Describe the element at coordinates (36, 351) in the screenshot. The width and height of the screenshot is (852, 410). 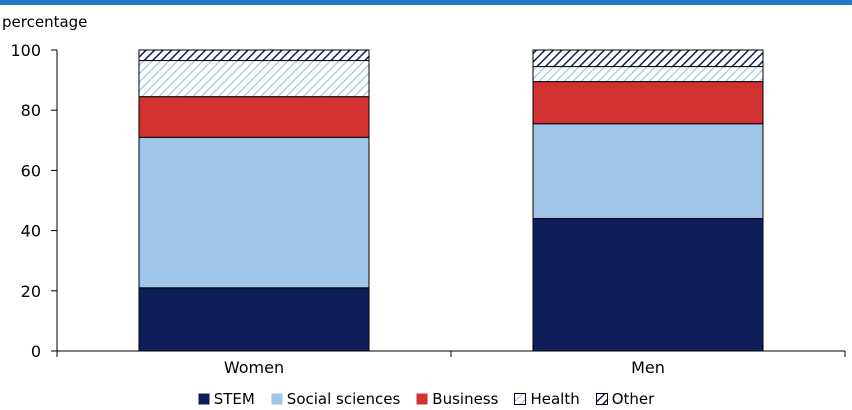
I see `y-tick-label: 0` at that location.